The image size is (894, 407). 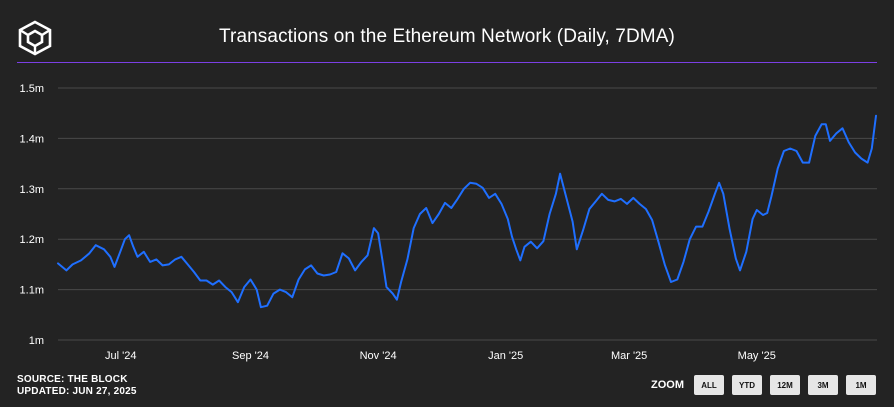 I want to click on x-tick-label: Jul '24, so click(x=120, y=356).